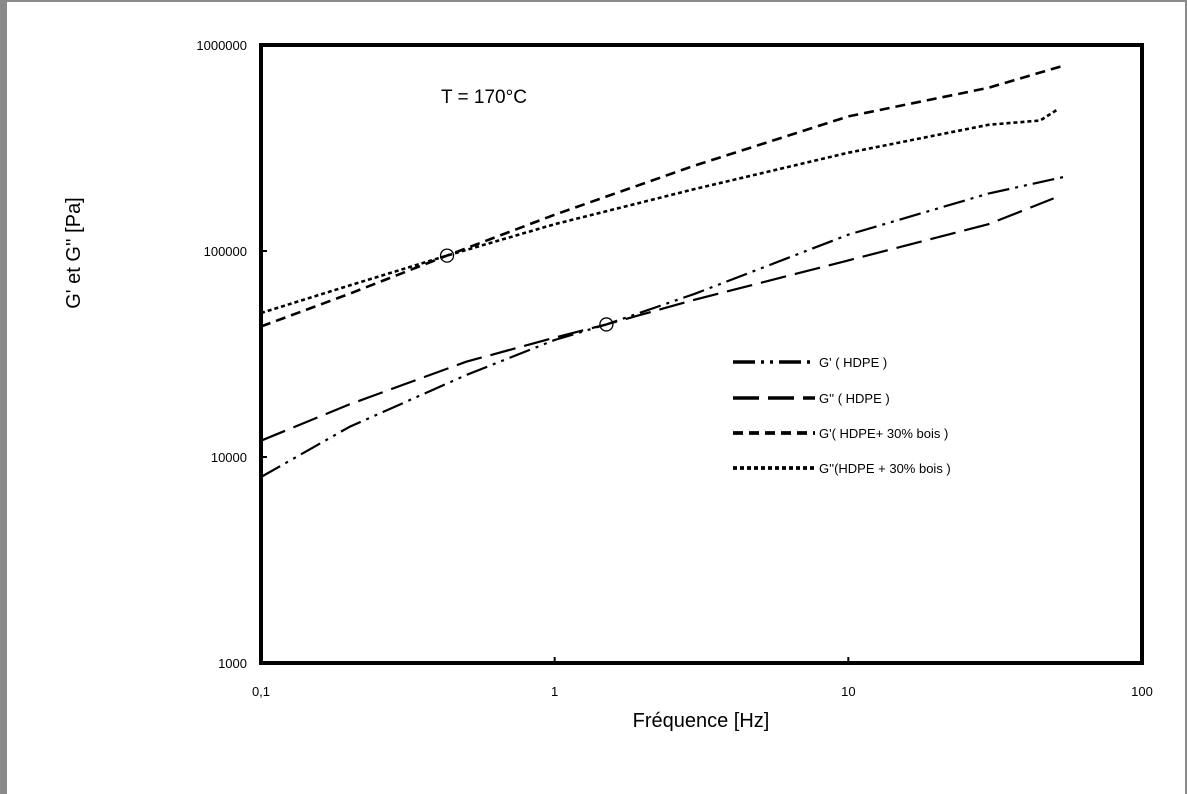 The image size is (1187, 794). I want to click on x-tick-label: 0,1, so click(261, 691).